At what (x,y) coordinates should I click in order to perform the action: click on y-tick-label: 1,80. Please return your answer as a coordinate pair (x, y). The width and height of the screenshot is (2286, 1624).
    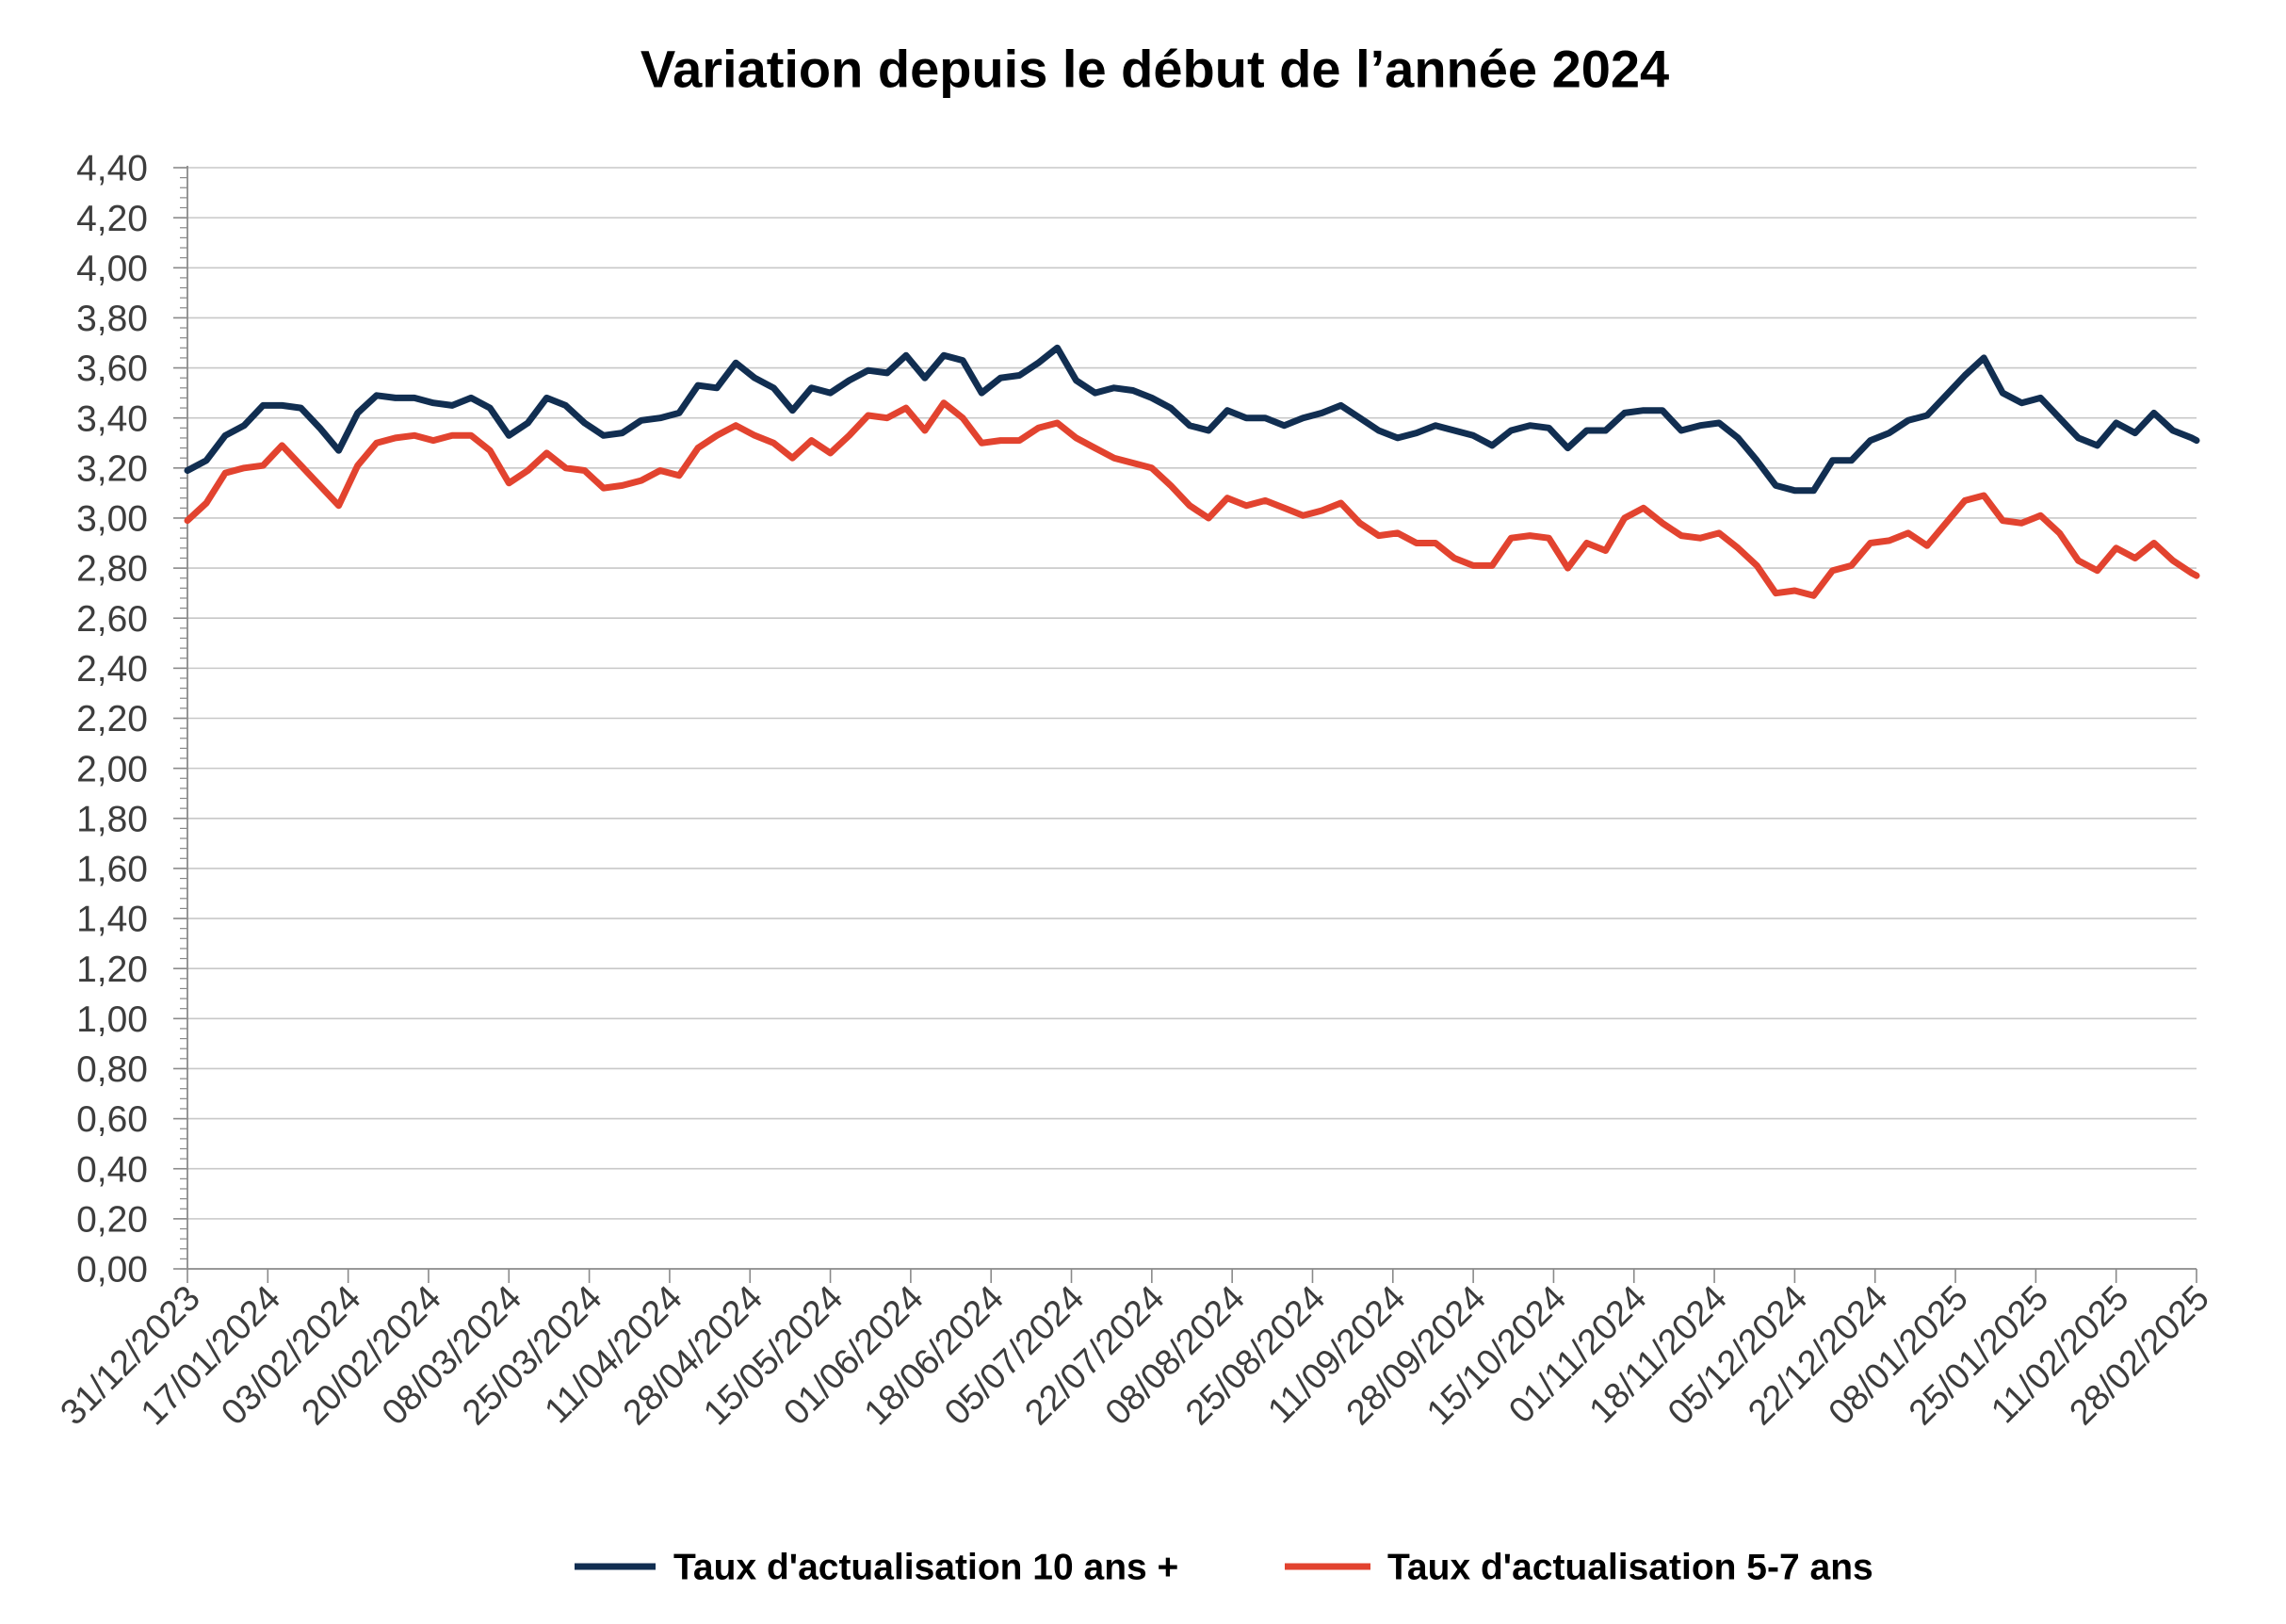
    Looking at the image, I should click on (112, 819).